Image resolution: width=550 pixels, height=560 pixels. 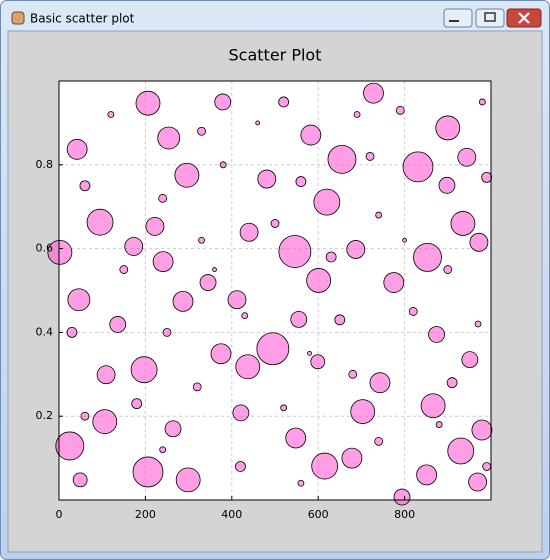 I want to click on y-tick-label: 0.4, so click(x=45, y=331).